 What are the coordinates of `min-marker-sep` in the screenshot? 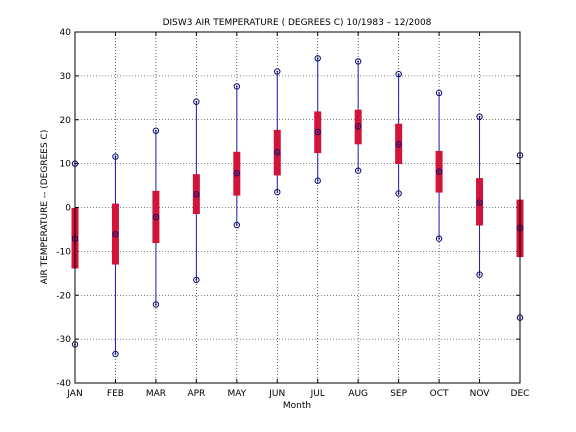 It's located at (398, 193).